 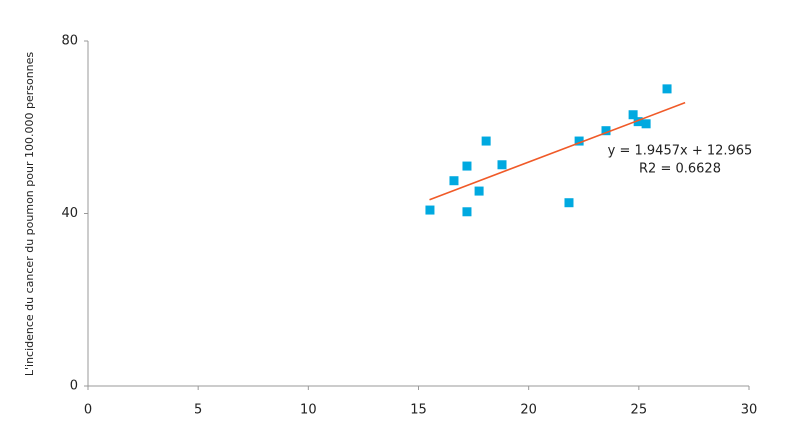 What do you see at coordinates (557, 151) in the screenshot?
I see `trend-line` at bounding box center [557, 151].